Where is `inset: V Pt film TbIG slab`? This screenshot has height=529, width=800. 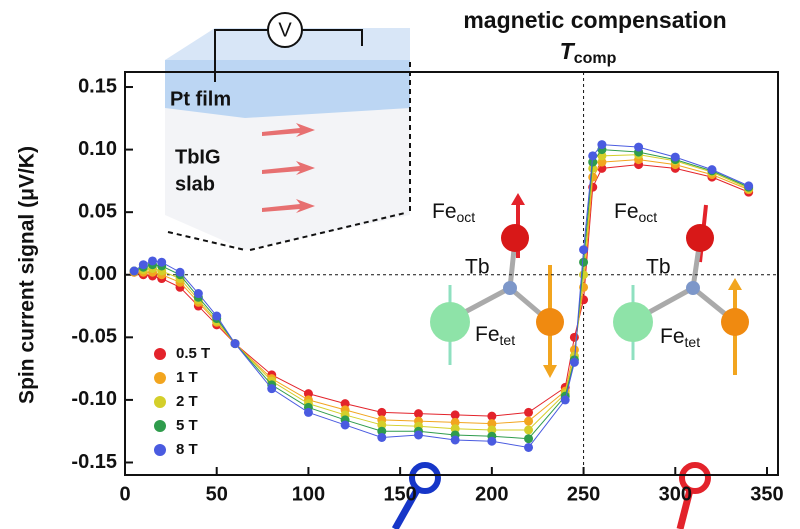
inset: V Pt film TbIG slab is located at coordinates (288, 131).